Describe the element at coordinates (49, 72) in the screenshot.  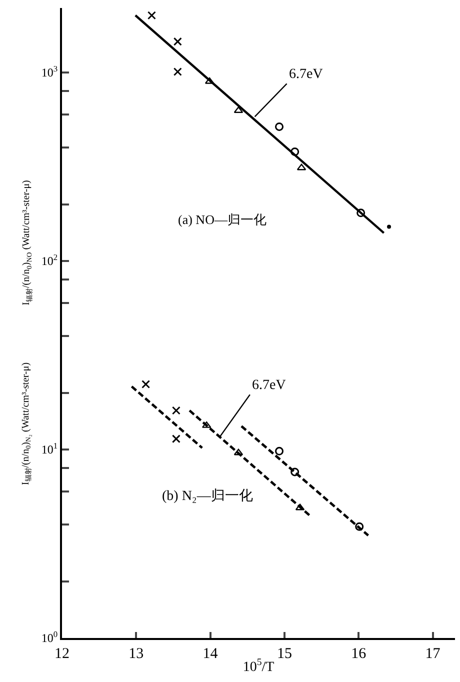
I see `y-tick-label: 10$^{3}$` at that location.